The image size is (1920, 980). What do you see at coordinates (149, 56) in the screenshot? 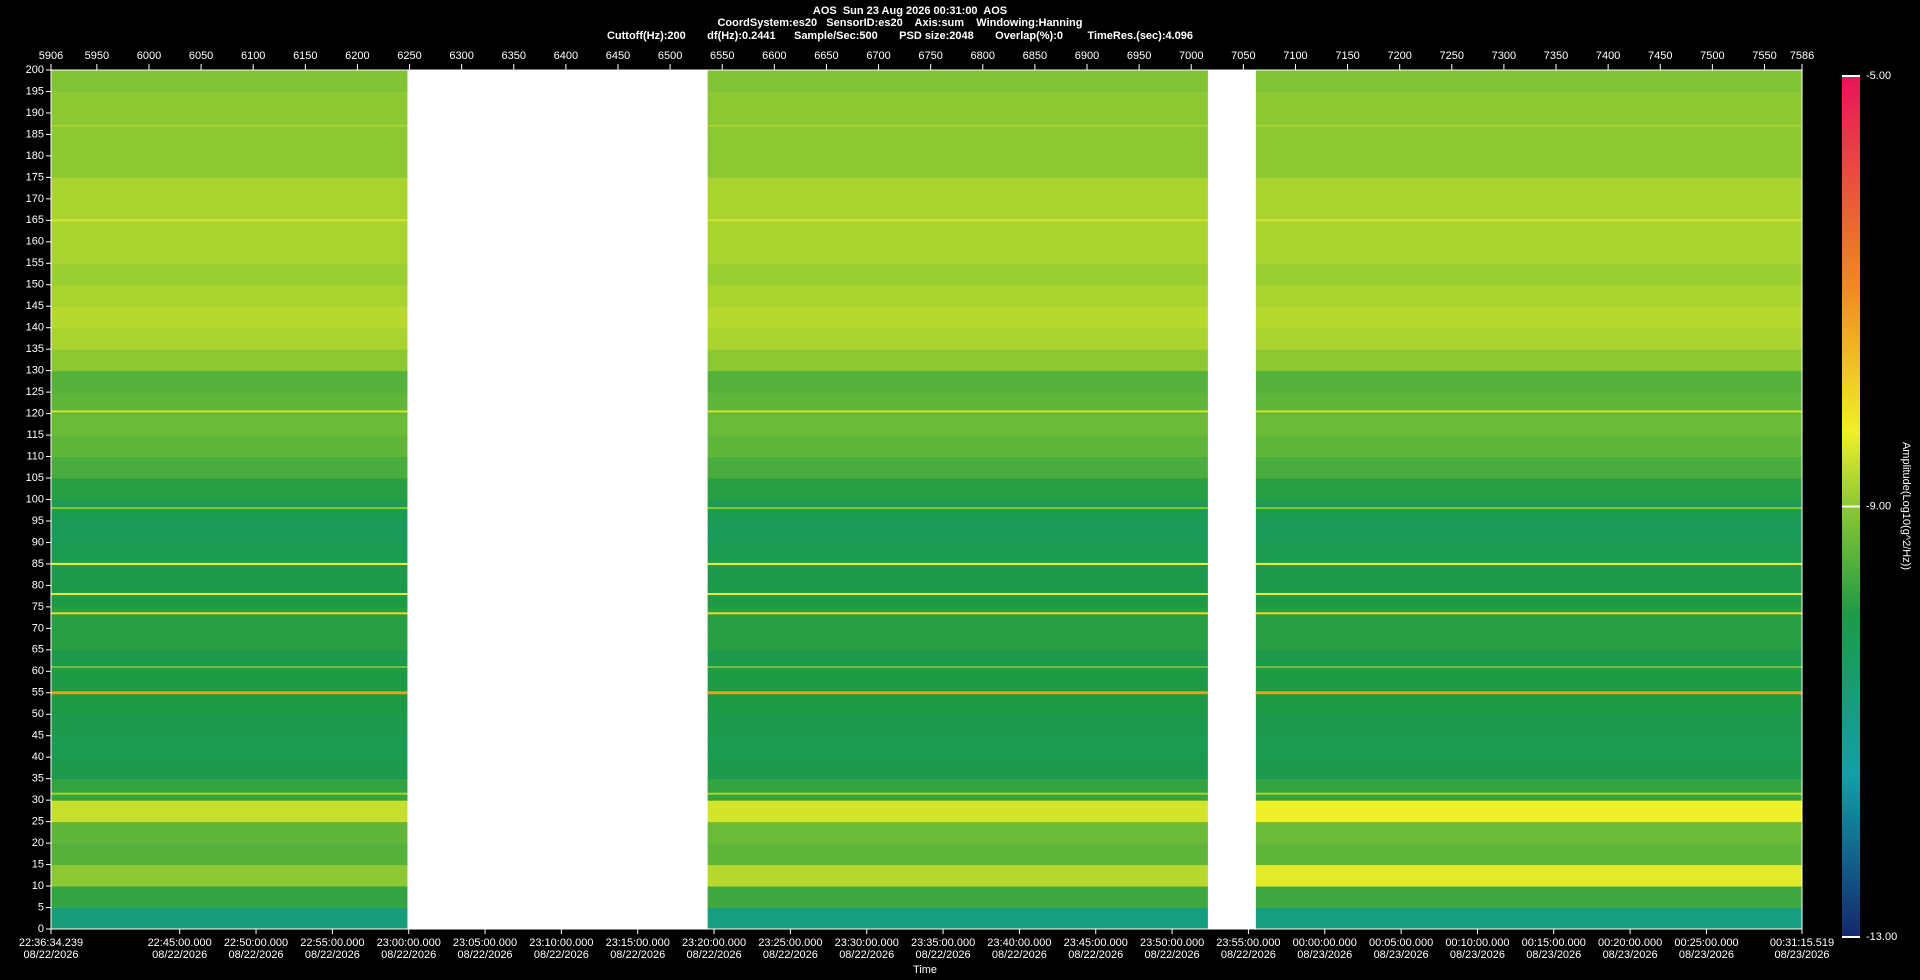
I see `x2-tick-label: 6000` at bounding box center [149, 56].